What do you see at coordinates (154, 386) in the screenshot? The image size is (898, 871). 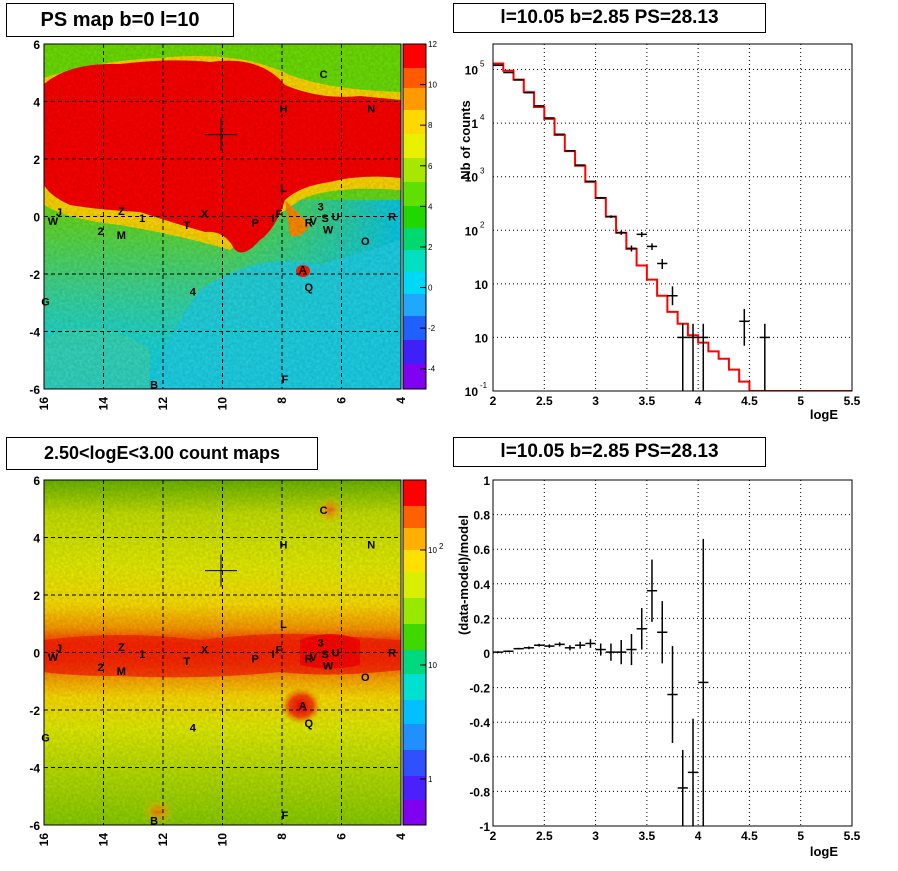 I see `source-label: B` at bounding box center [154, 386].